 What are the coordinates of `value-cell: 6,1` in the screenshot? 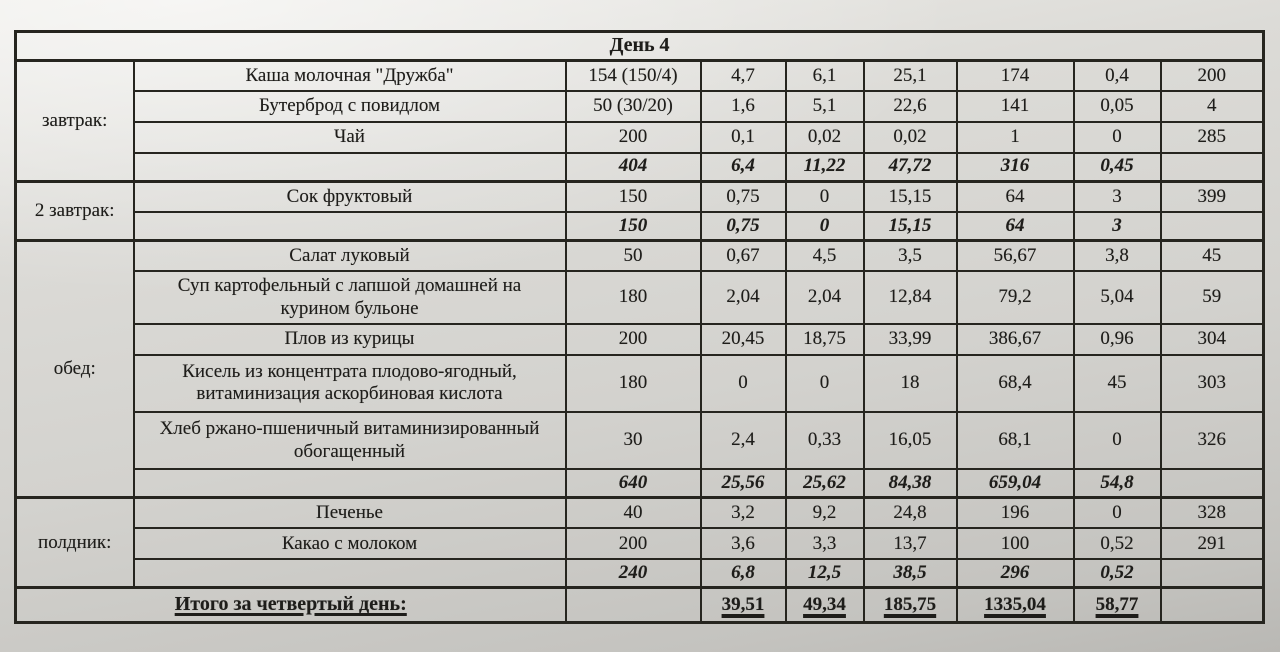 It's located at (824, 76).